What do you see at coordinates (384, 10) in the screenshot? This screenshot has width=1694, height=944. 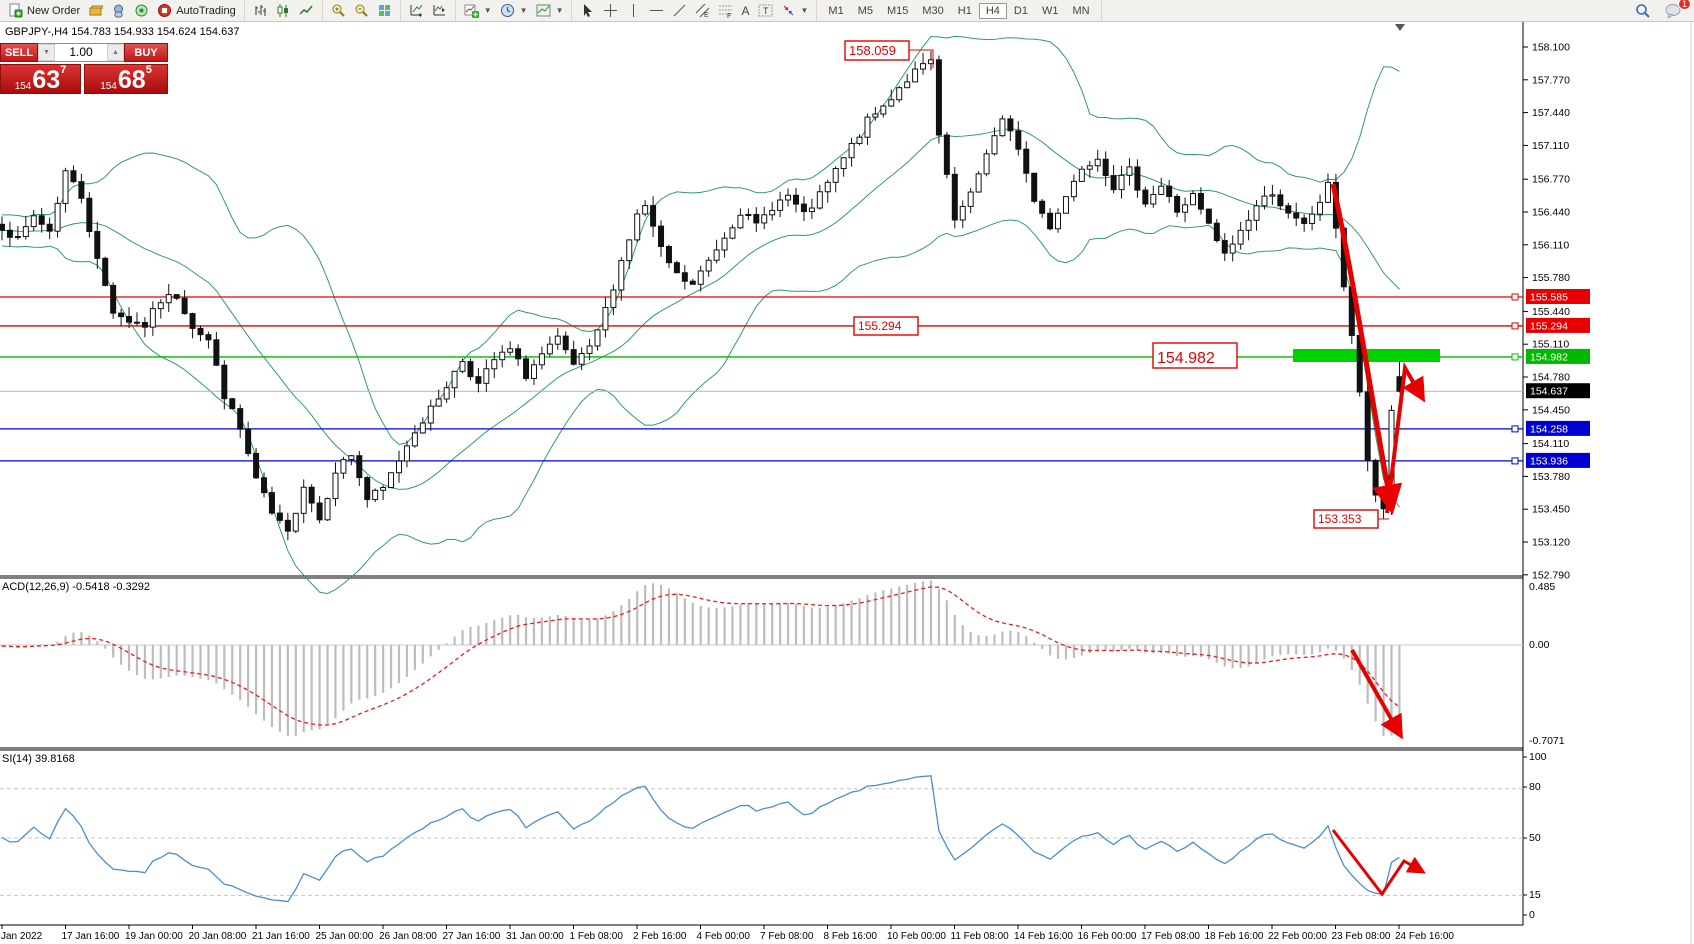 I see `tile-windows-icon` at bounding box center [384, 10].